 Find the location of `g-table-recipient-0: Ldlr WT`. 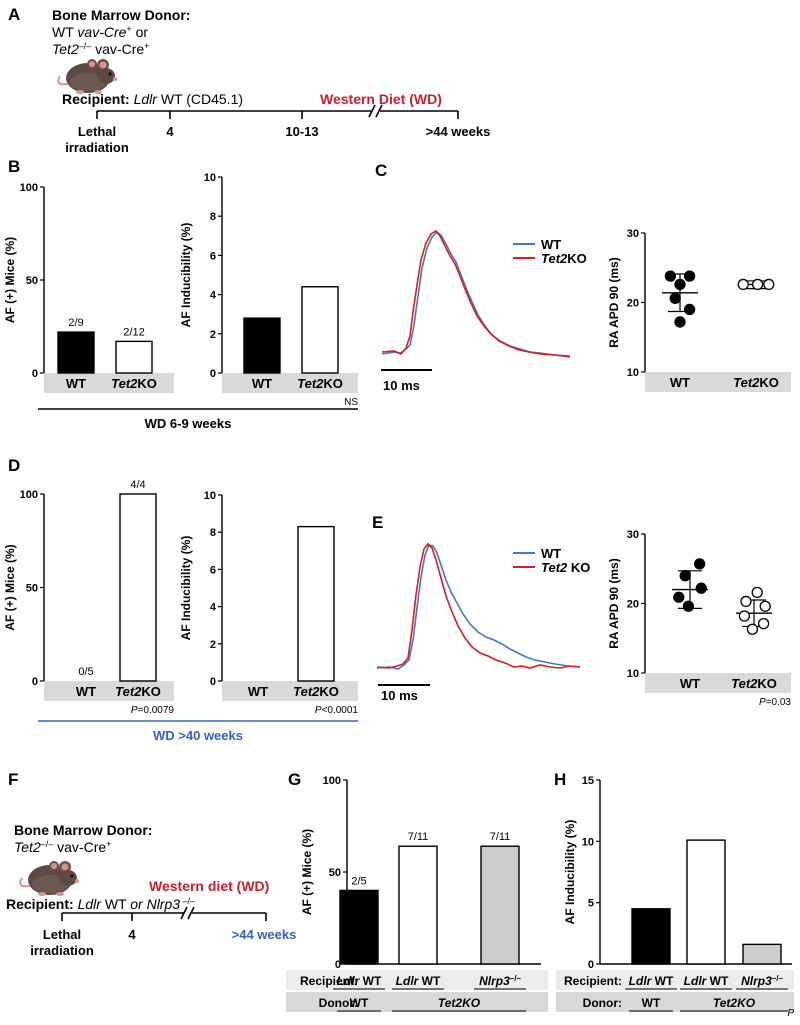

g-table-recipient-0: Ldlr WT is located at coordinates (359, 981).